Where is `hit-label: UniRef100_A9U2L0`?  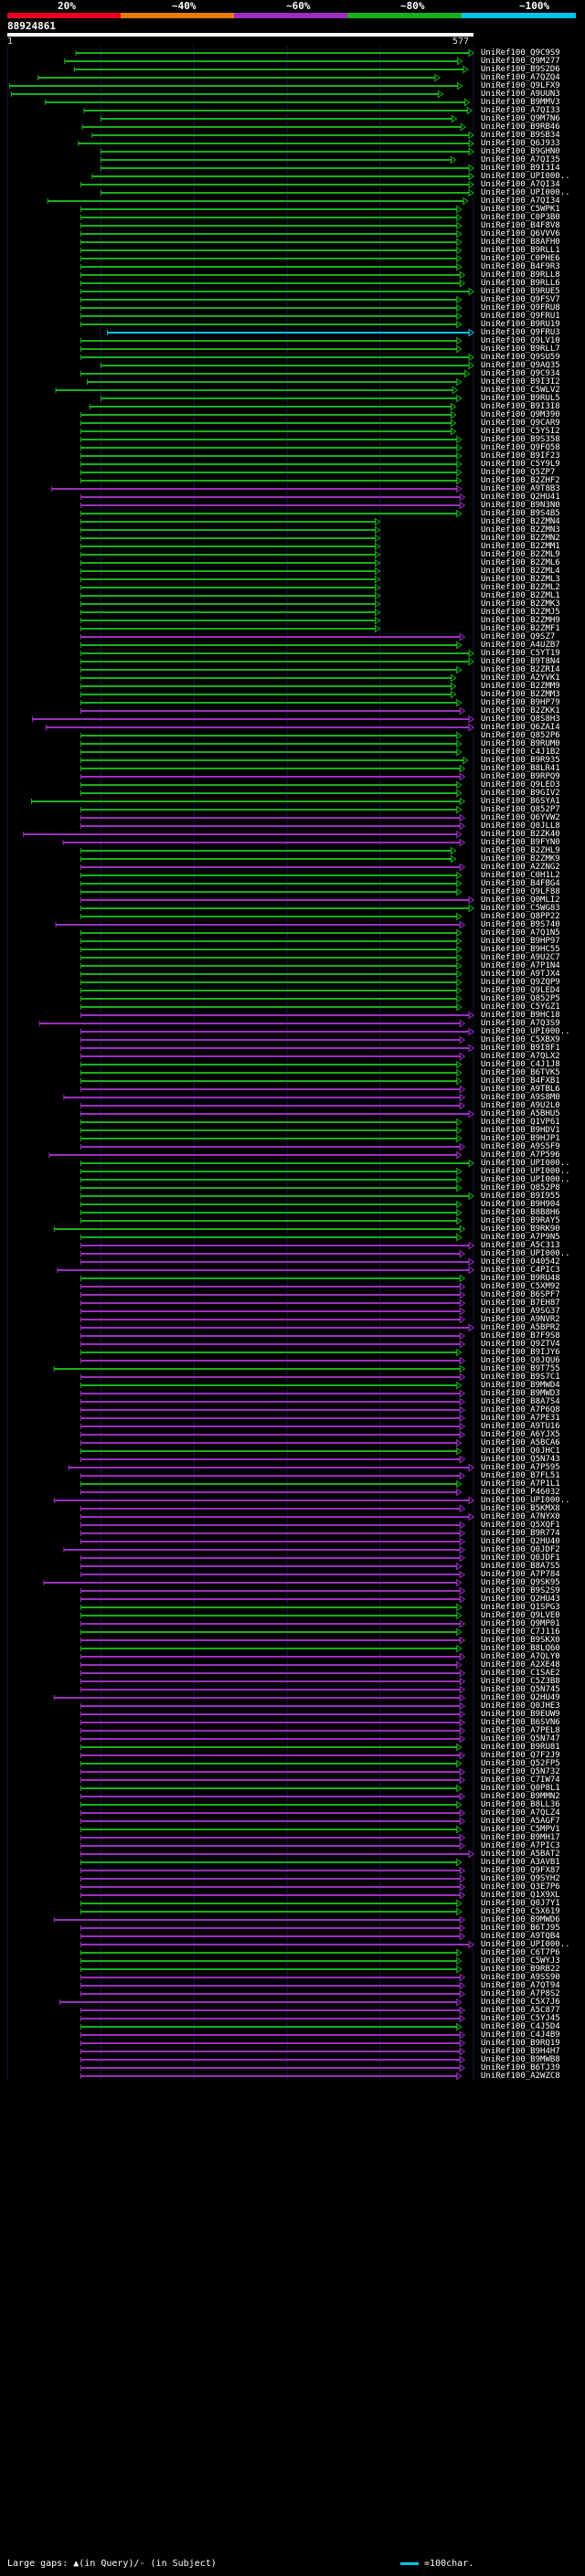 hit-label: UniRef100_A9U2L0 is located at coordinates (520, 1105).